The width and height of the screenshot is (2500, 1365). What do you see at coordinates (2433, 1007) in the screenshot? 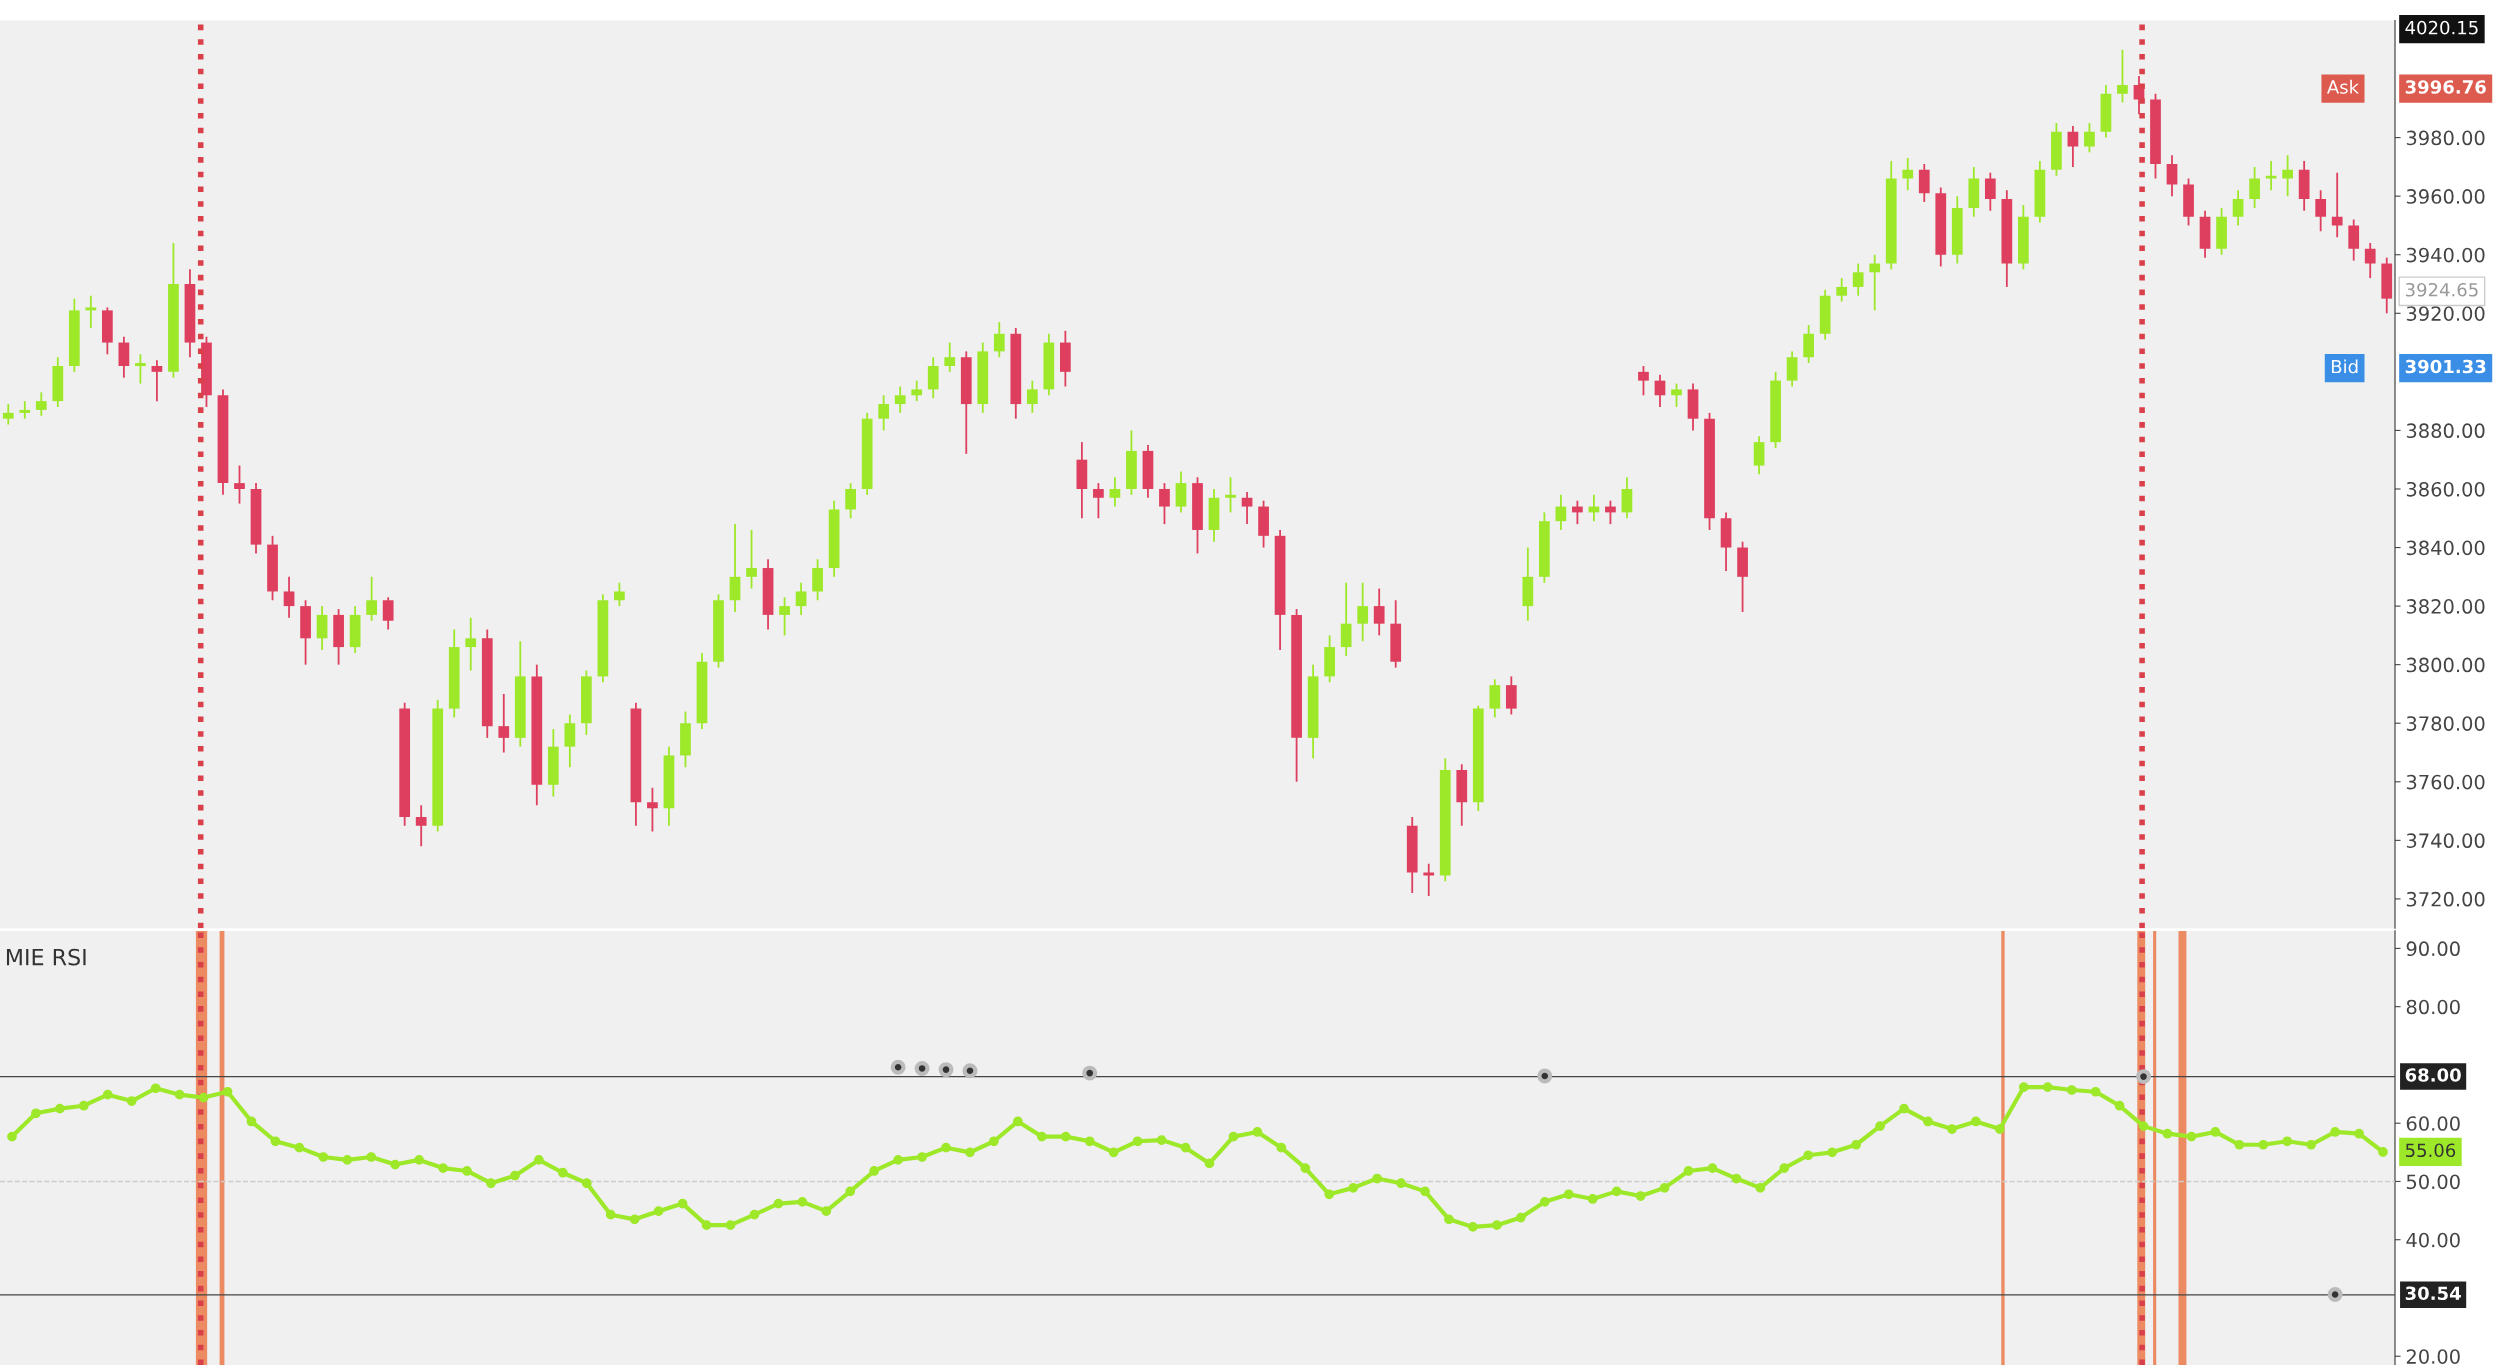
I see `y-tick-label: 80.00` at bounding box center [2433, 1007].